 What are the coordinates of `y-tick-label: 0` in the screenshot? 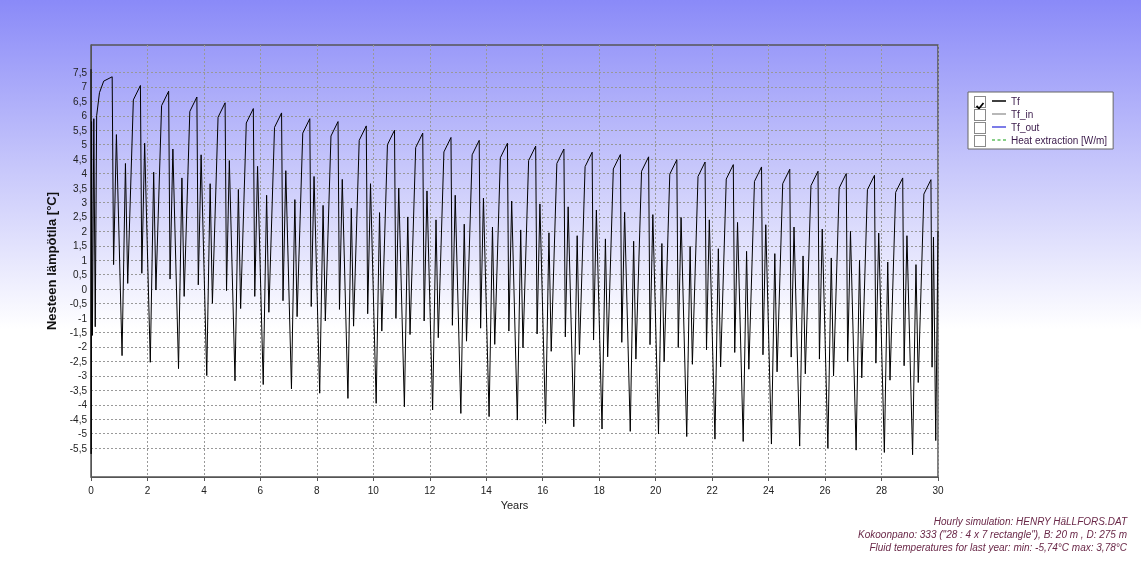 It's located at (84, 289).